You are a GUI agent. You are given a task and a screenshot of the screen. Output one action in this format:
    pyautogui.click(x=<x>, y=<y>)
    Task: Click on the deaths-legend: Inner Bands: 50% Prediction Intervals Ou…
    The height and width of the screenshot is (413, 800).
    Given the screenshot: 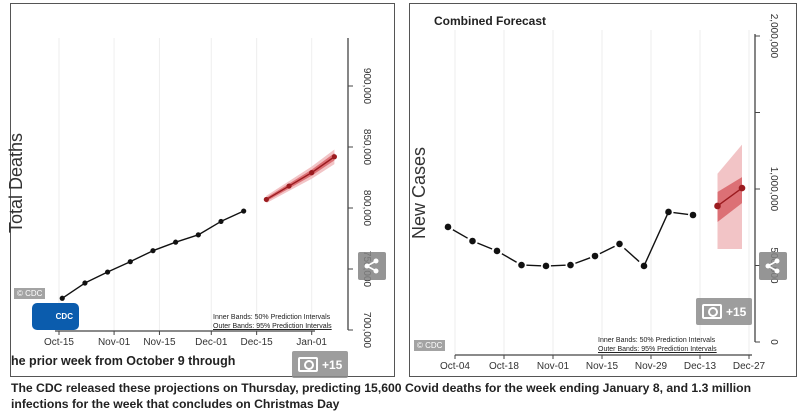 What is the action you would take?
    pyautogui.click(x=272, y=322)
    